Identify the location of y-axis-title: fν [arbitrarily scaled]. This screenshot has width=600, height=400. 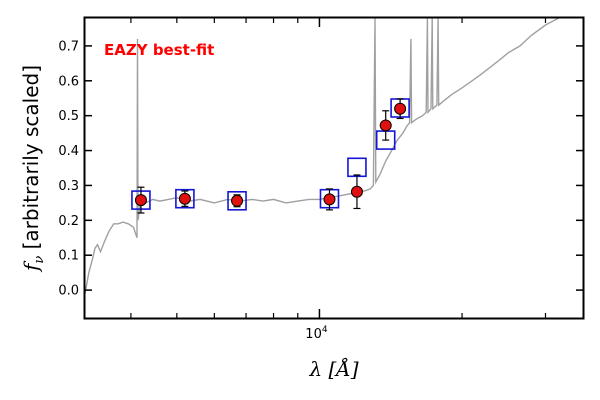
(33, 169).